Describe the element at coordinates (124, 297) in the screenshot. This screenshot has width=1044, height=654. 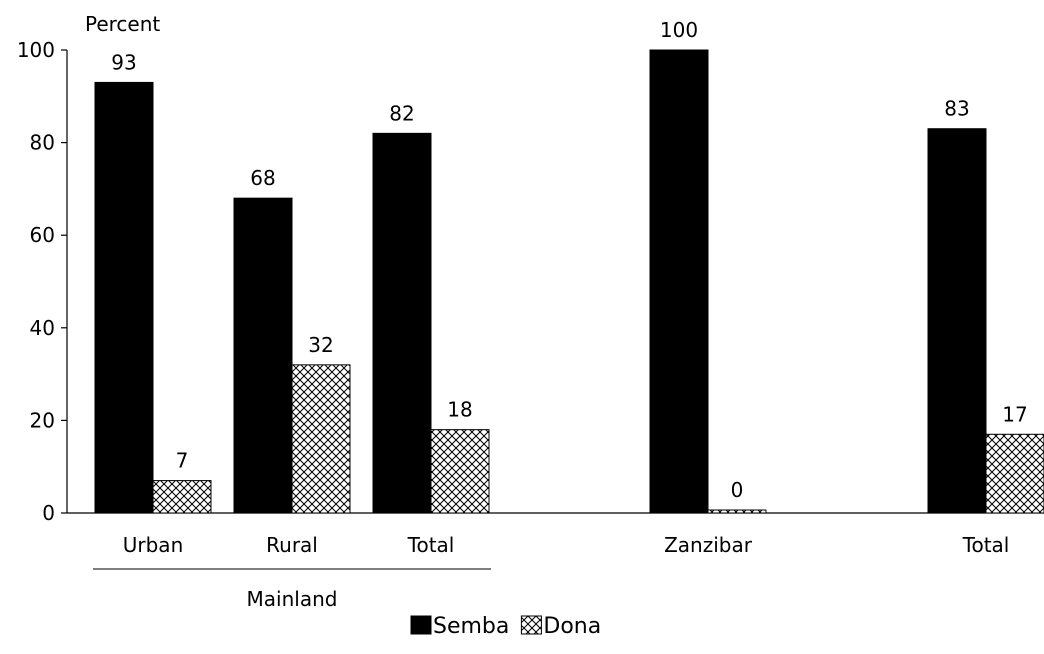
I see `bar-semba-urban` at that location.